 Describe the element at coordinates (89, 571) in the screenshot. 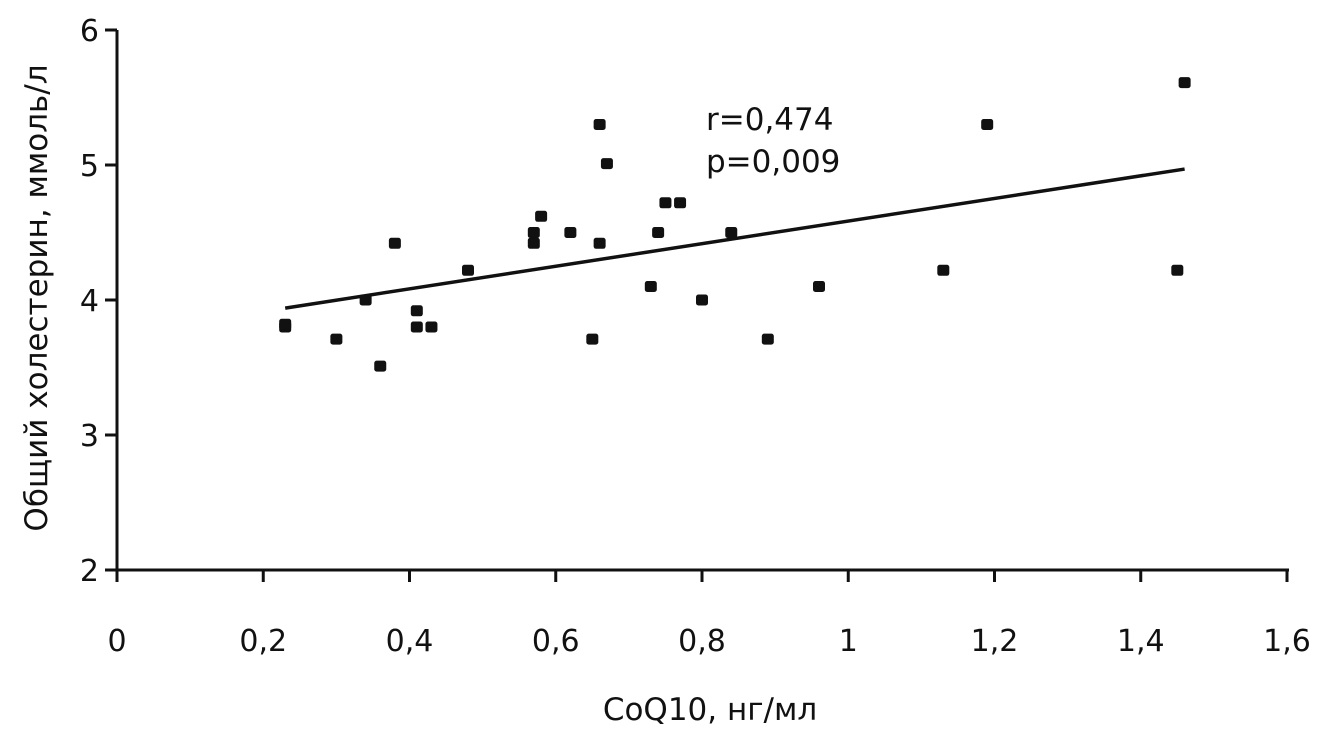

I see `y-tick-label: 2` at that location.